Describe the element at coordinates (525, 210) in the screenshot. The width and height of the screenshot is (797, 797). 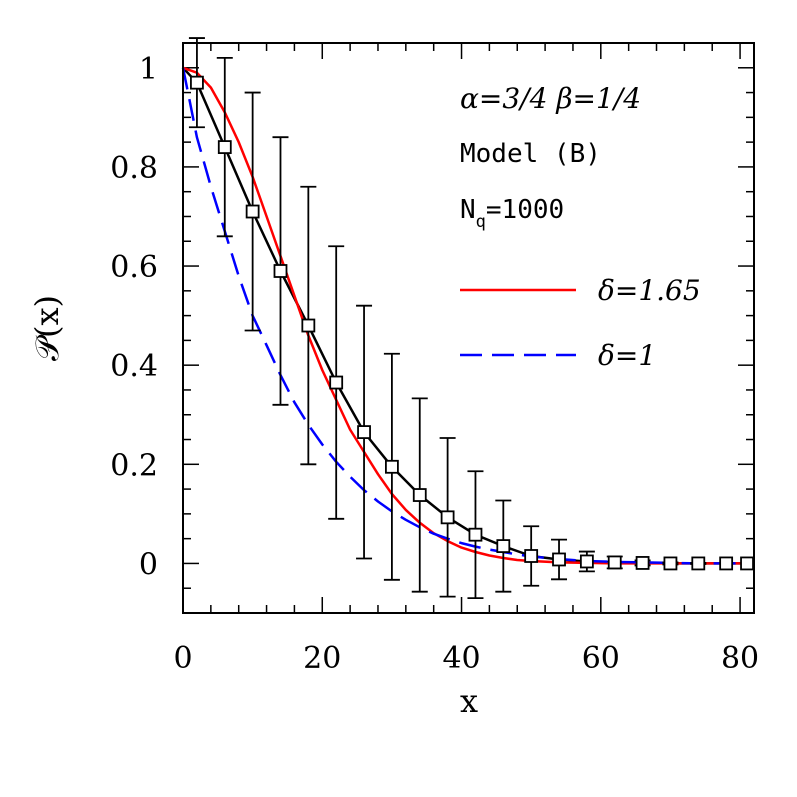
I see `annotation-nq-value: =1000` at that location.